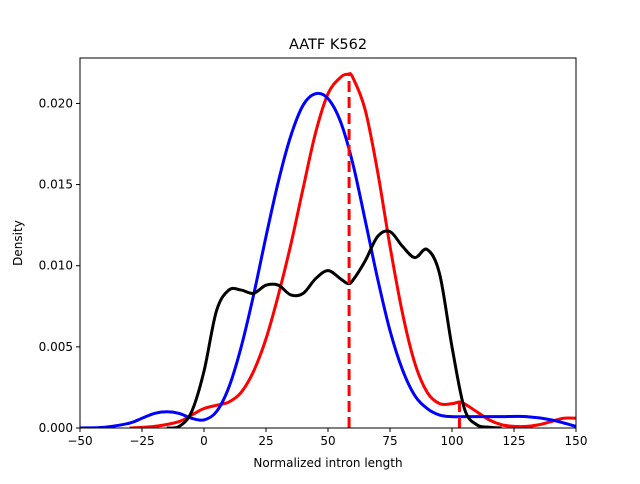 The height and width of the screenshot is (484, 640). I want to click on vline-layer, so click(404, 251).